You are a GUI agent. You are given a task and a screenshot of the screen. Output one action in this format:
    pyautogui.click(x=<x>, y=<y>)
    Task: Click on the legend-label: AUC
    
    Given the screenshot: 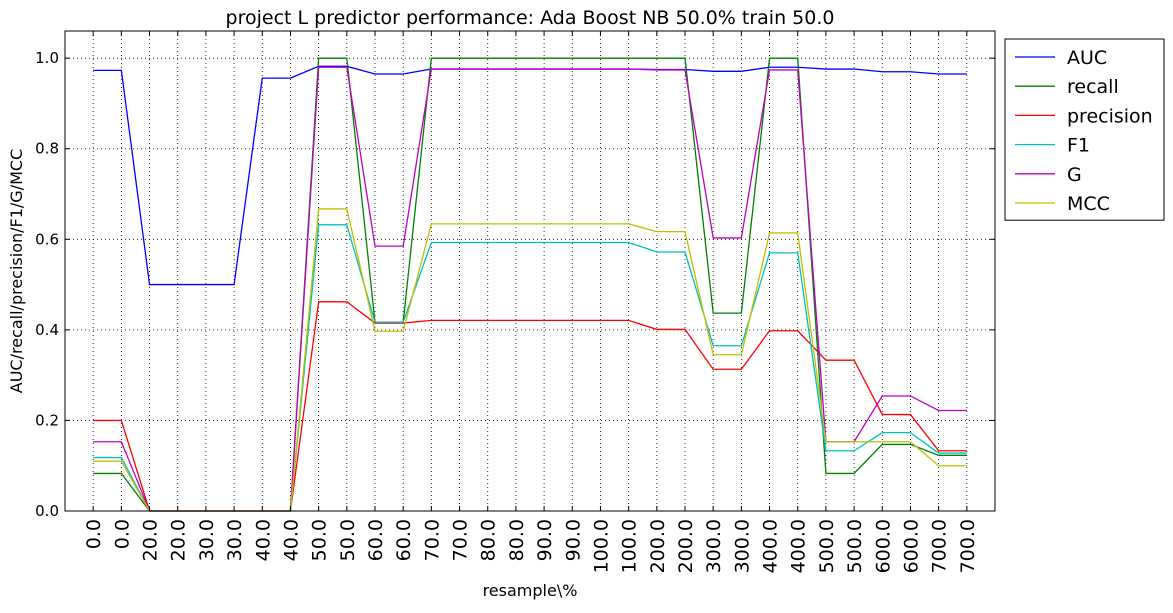 What is the action you would take?
    pyautogui.click(x=1087, y=58)
    